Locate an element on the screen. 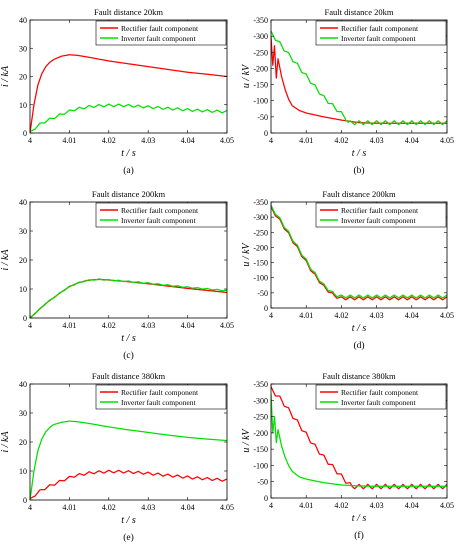 This screenshot has height=550, width=467. chart-title: Fault distance 380km is located at coordinates (129, 376).